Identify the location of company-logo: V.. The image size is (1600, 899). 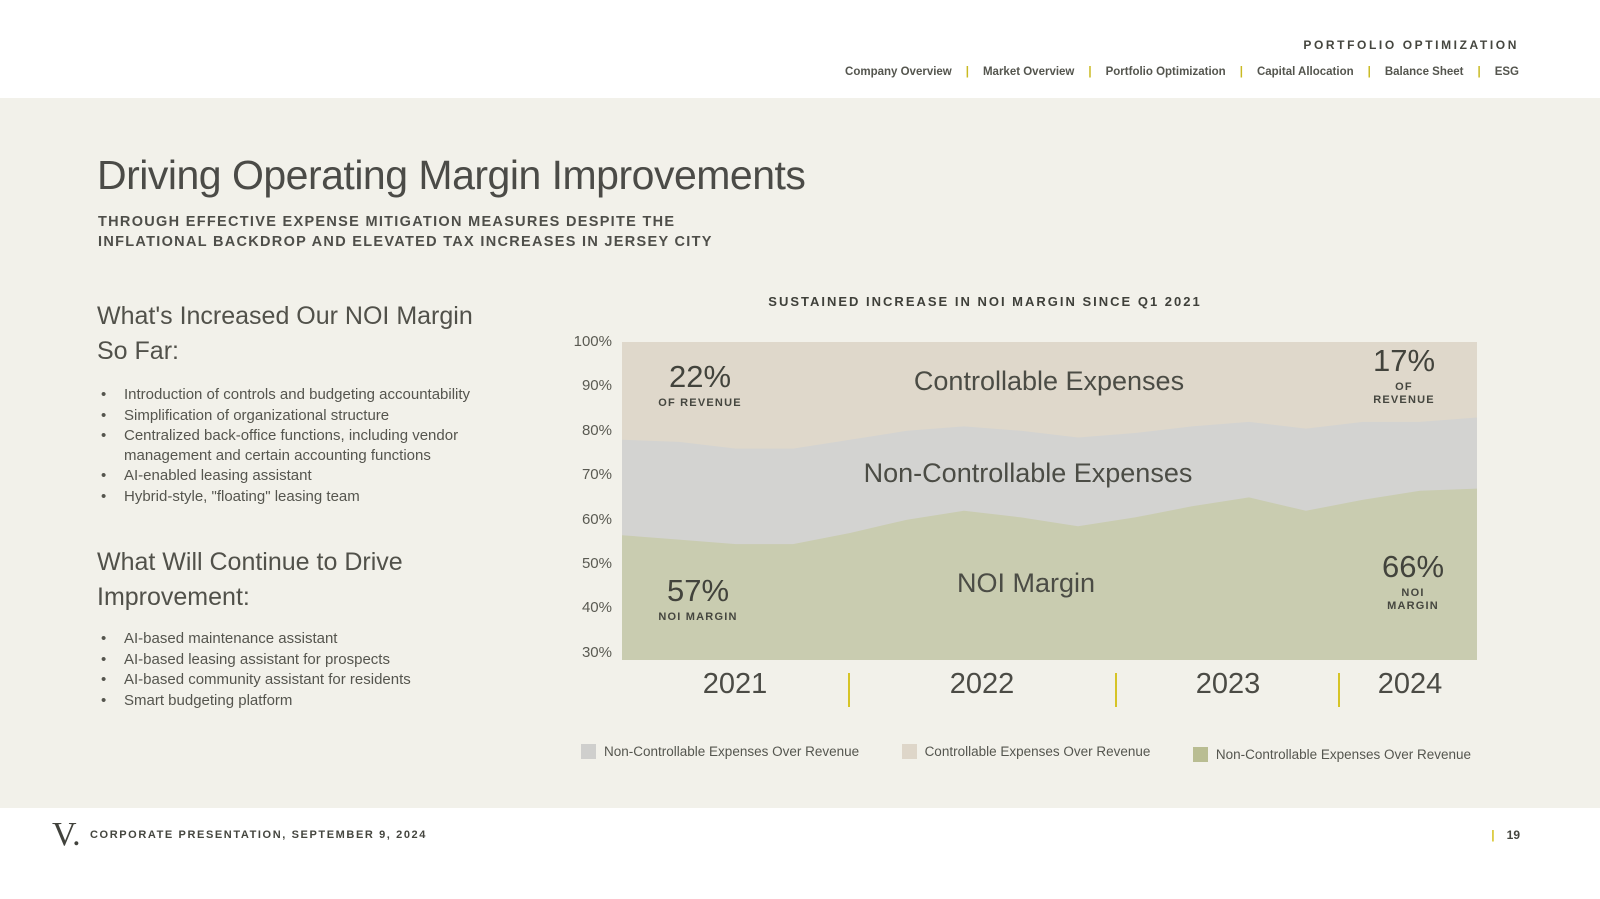
(66, 834).